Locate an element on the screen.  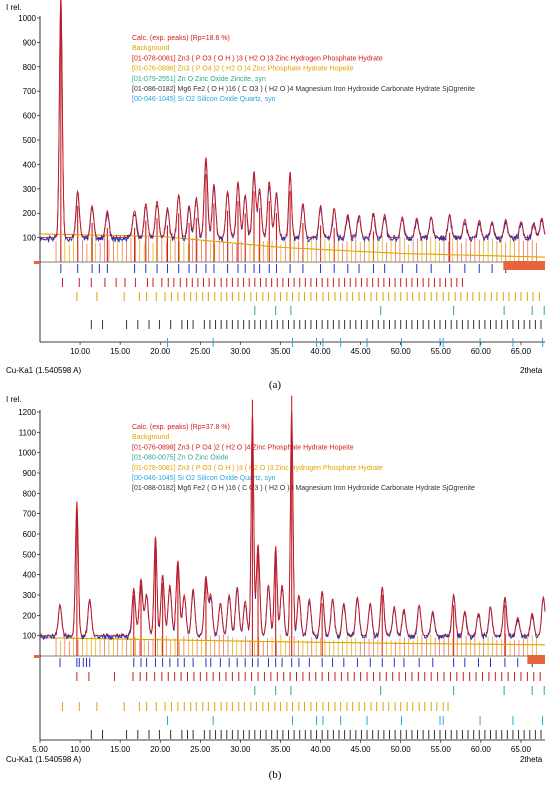
legend-entry: Calc. (exp. peaks) (Rp=18.6 %) is located at coordinates (181, 38).